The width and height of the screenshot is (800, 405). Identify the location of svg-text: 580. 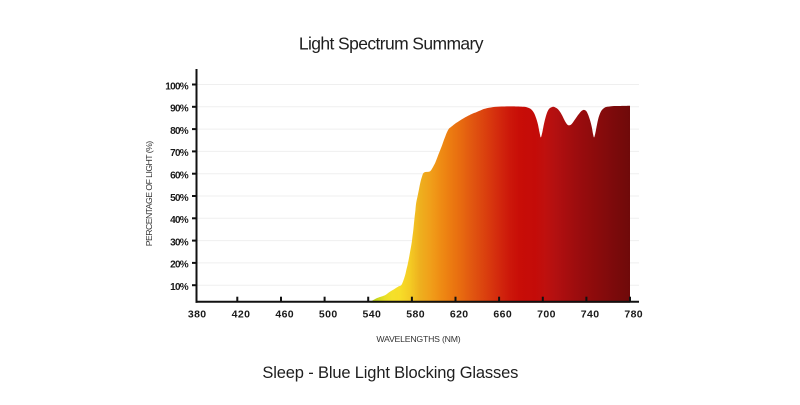
(415, 314).